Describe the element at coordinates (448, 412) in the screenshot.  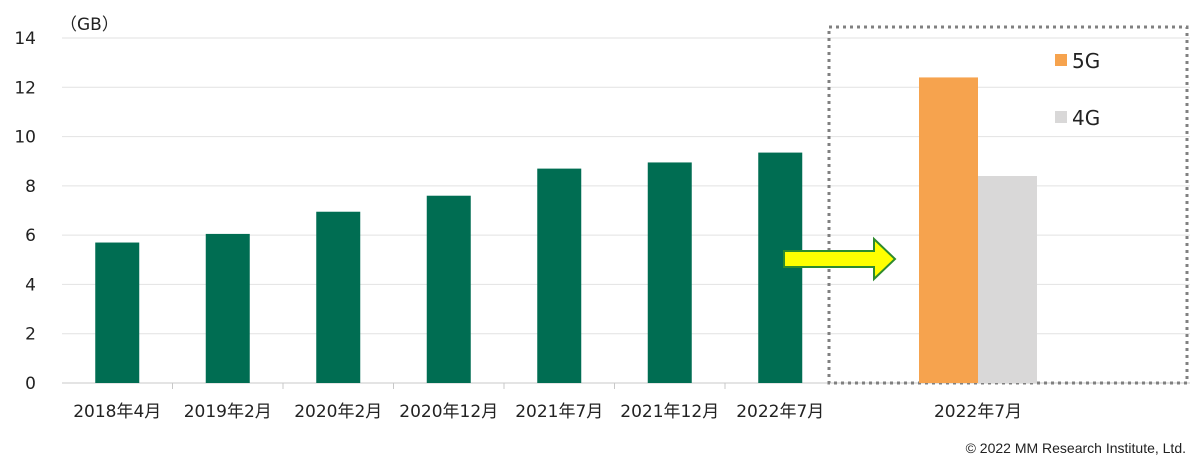
I see `x-tick-label: 2020年12月` at that location.